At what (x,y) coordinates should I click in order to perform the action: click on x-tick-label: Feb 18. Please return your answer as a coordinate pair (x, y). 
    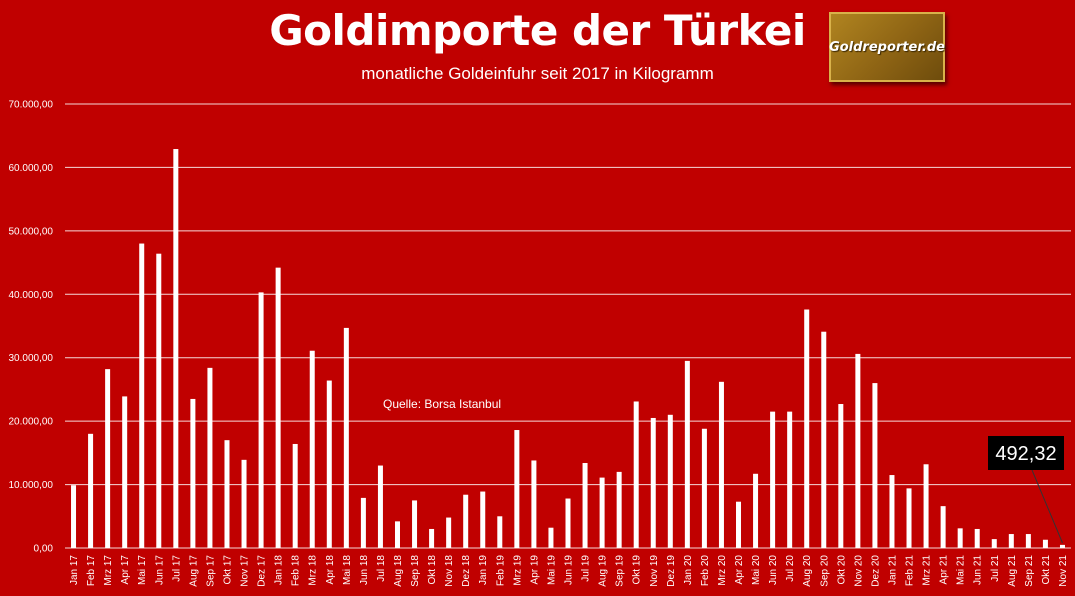
    Looking at the image, I should click on (296, 571).